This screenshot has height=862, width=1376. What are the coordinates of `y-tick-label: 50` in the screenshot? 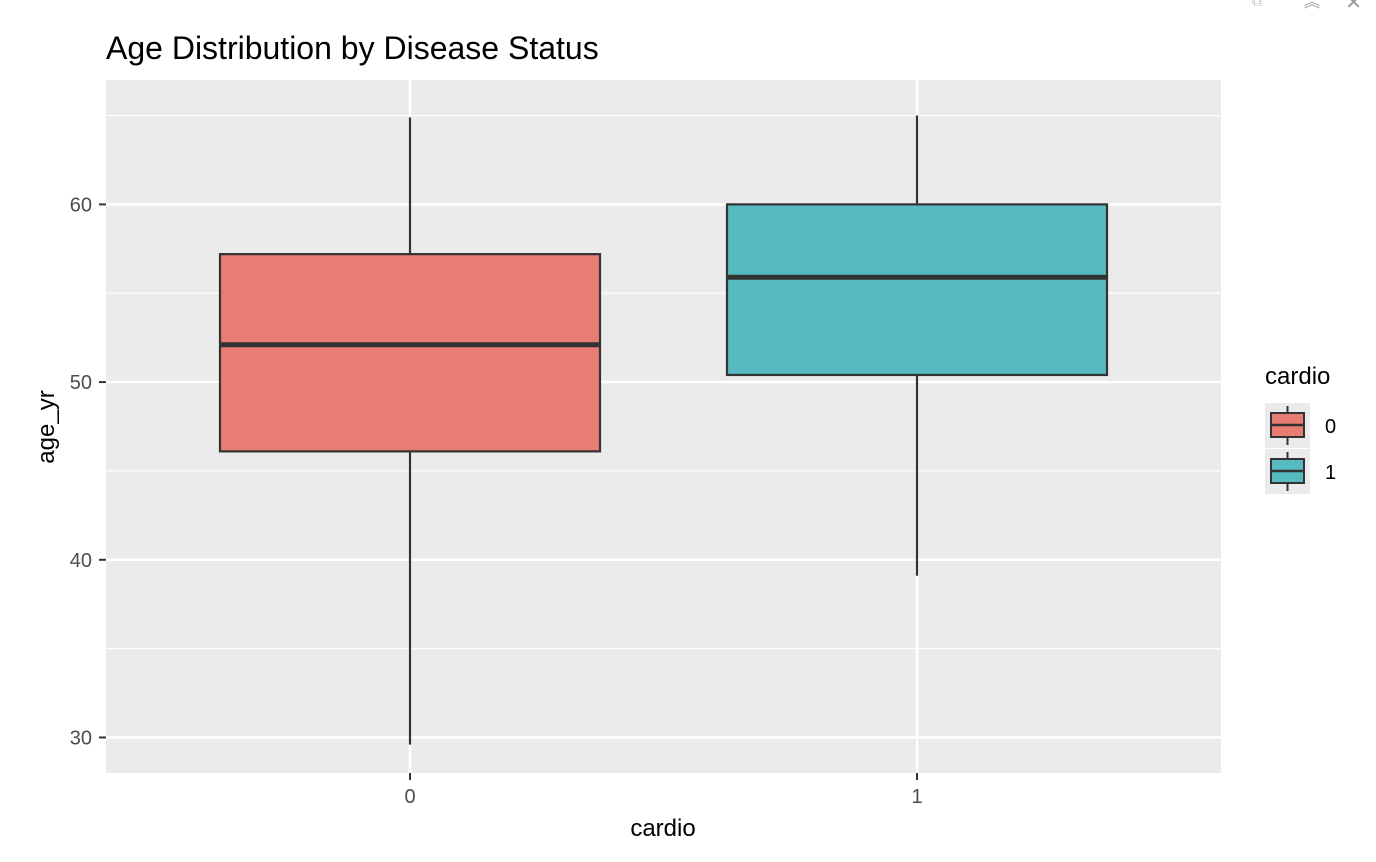 It's located at (81, 383).